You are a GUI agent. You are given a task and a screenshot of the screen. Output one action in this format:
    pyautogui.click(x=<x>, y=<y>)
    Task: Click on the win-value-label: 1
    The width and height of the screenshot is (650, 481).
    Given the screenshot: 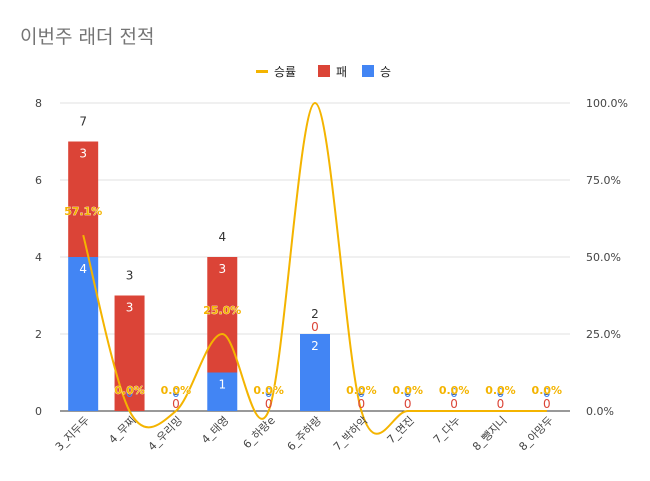 What is the action you would take?
    pyautogui.click(x=222, y=385)
    